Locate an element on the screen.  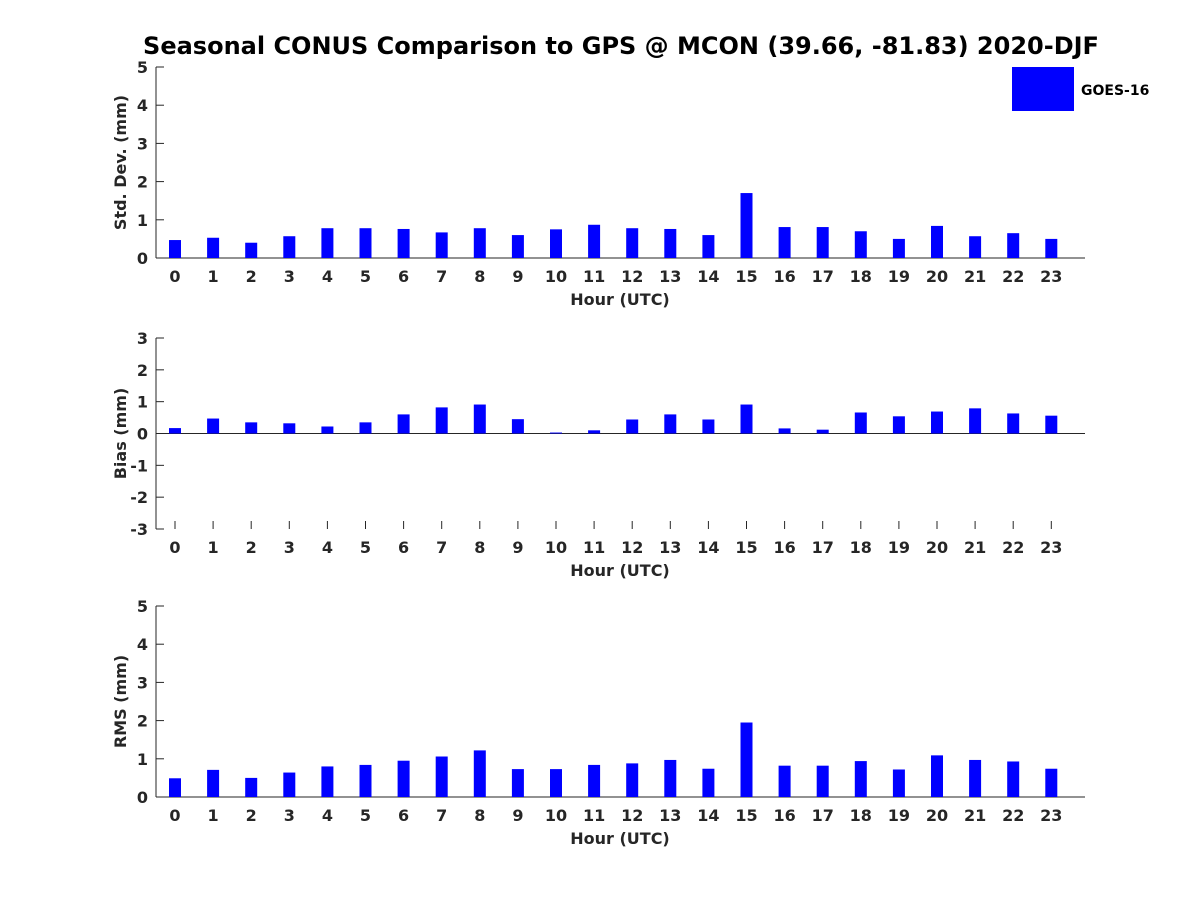
y-tick-label: 1 is located at coordinates (142, 759).